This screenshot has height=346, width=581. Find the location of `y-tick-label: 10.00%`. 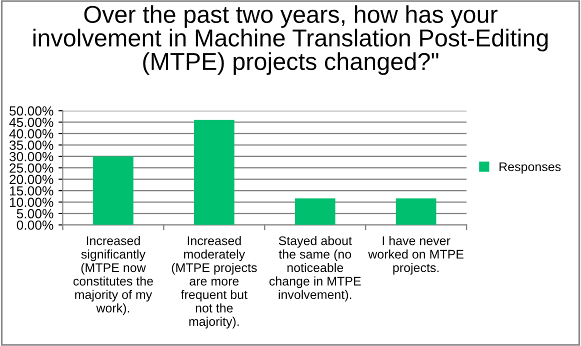

y-tick-label: 10.00% is located at coordinates (32, 202).